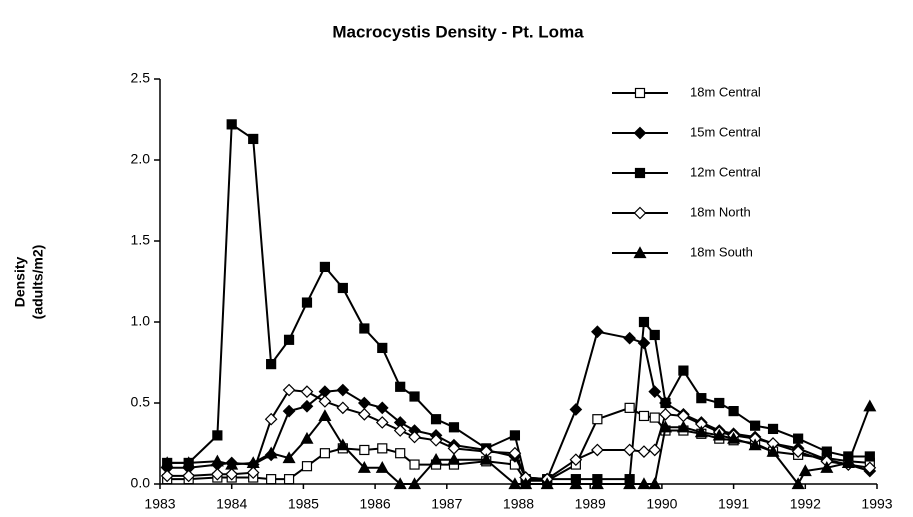 Image resolution: width=913 pixels, height=517 pixels. What do you see at coordinates (141, 402) in the screenshot?
I see `y-tick-label: 0.5` at bounding box center [141, 402].